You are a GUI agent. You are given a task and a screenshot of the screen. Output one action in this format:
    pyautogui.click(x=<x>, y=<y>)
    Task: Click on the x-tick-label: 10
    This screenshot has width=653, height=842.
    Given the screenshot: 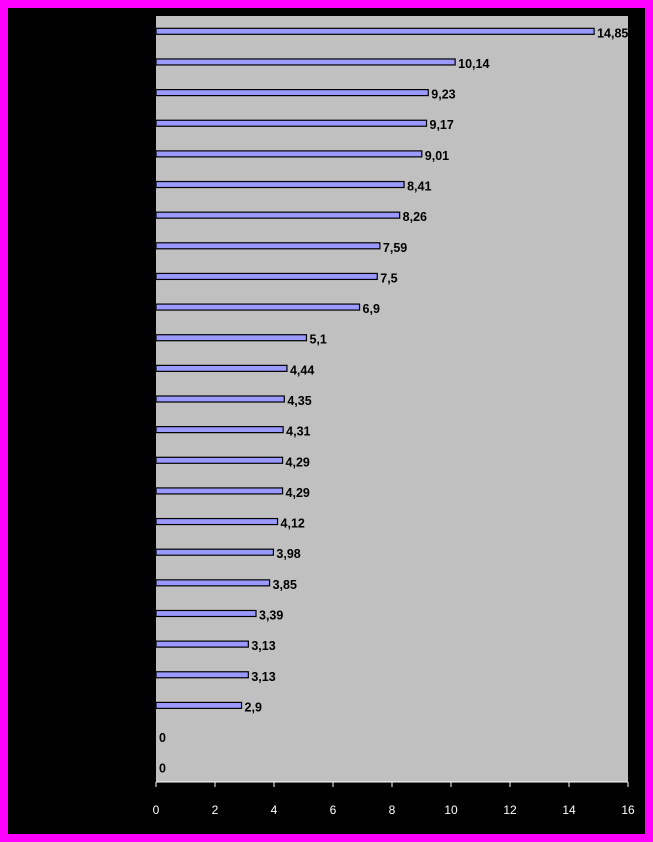 What is the action you would take?
    pyautogui.click(x=451, y=810)
    